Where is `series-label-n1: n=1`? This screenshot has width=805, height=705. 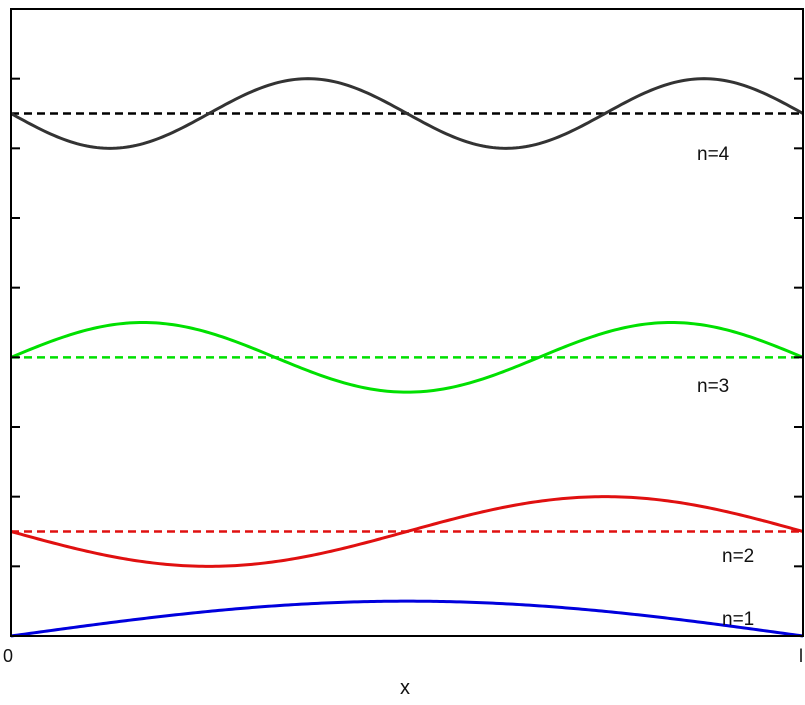 series-label-n1: n=1 is located at coordinates (738, 619).